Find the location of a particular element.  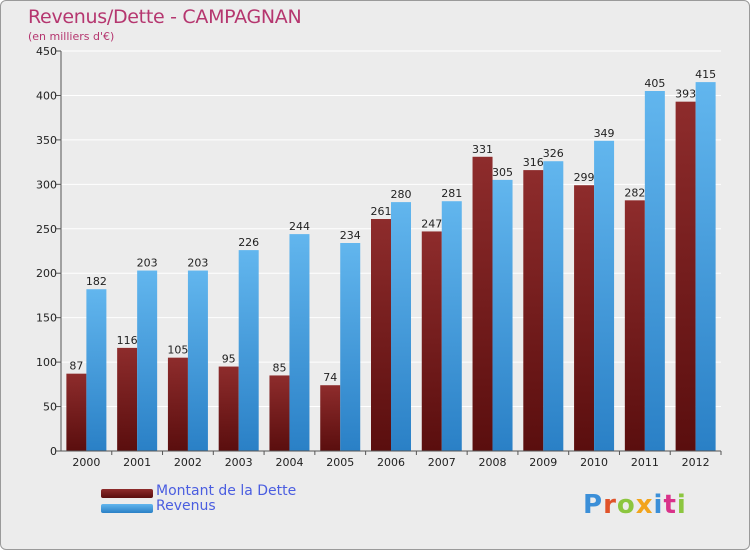

bar-revenue-2000 is located at coordinates (96, 370).